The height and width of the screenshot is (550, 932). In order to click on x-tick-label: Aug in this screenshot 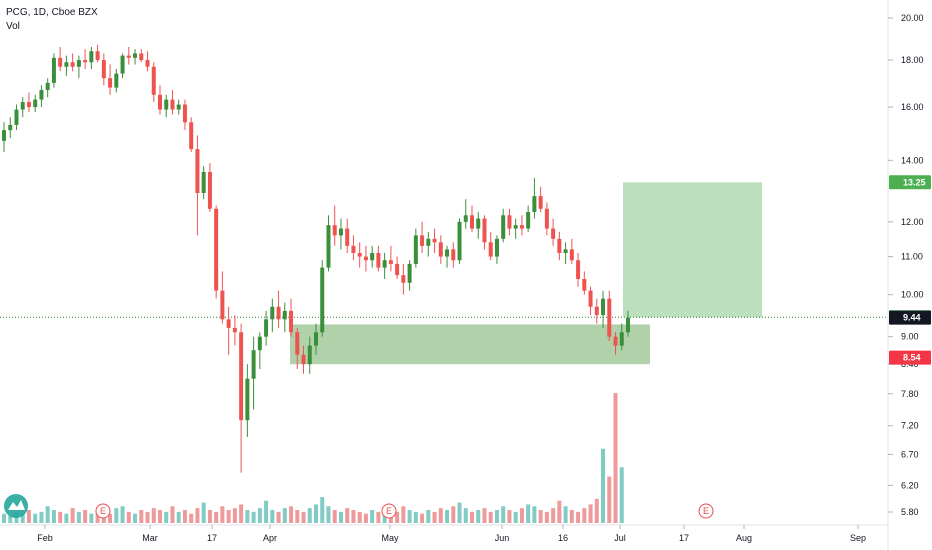, I will do `click(744, 538)`.